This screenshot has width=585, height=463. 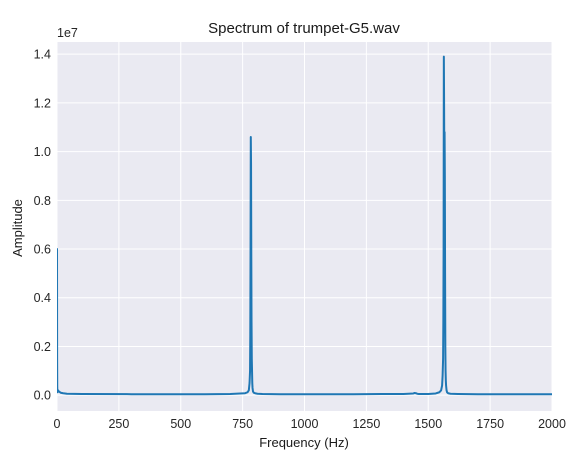 I want to click on chart-title: Spectrum of trumpet-G5.wav, so click(x=304, y=28).